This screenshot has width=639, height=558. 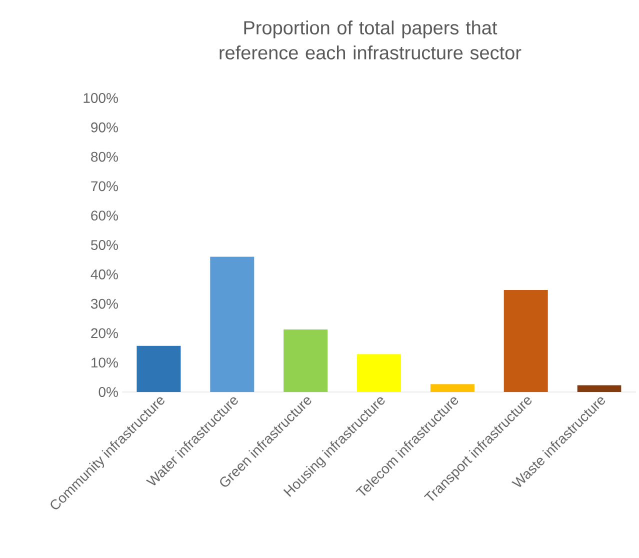 I want to click on y-tick-label: 50%, so click(x=104, y=245).